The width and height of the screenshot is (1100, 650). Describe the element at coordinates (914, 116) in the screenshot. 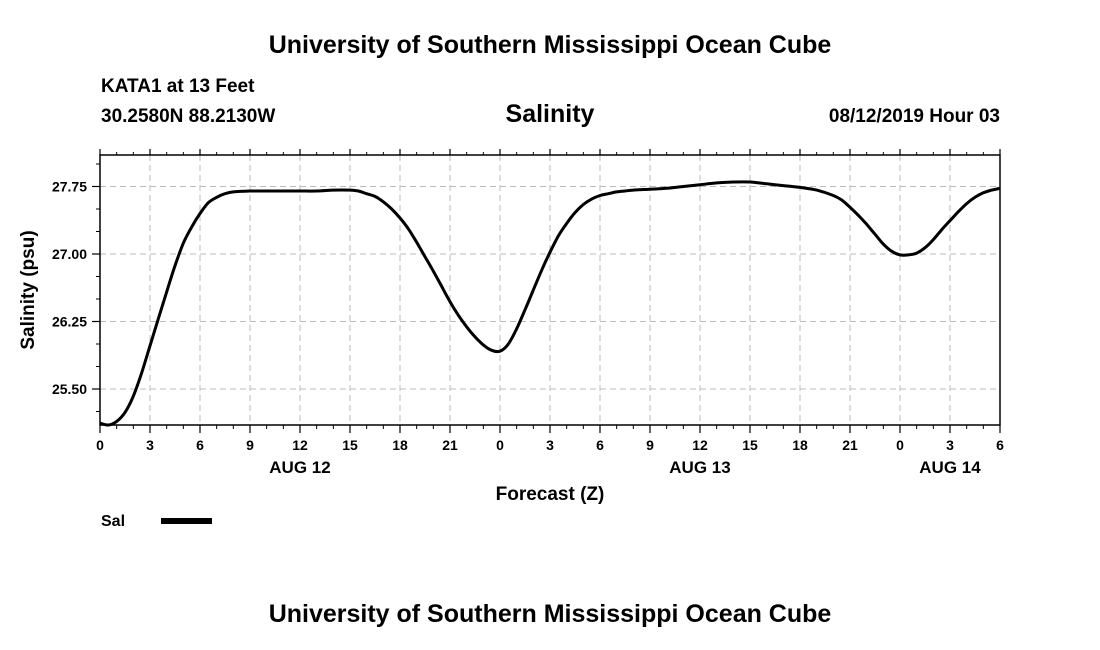

I see `forecast-datetime: 08/12/2019 Hour 03` at that location.